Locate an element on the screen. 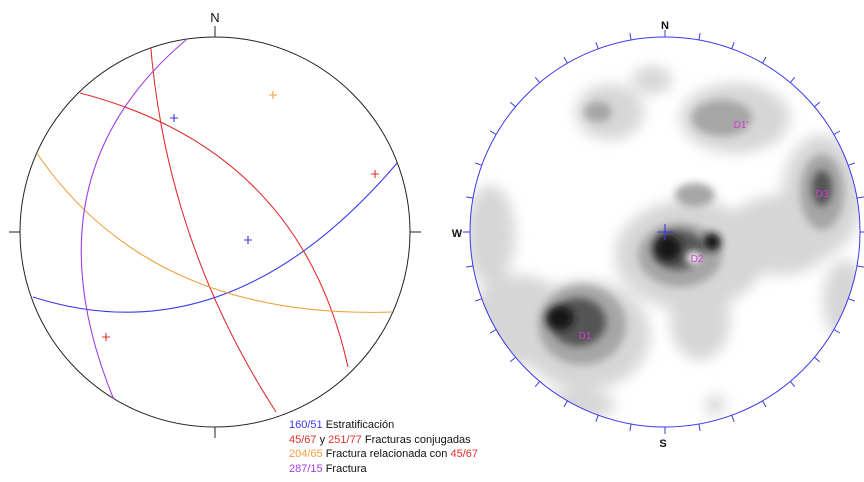  related-fracture-pole is located at coordinates (273, 95).